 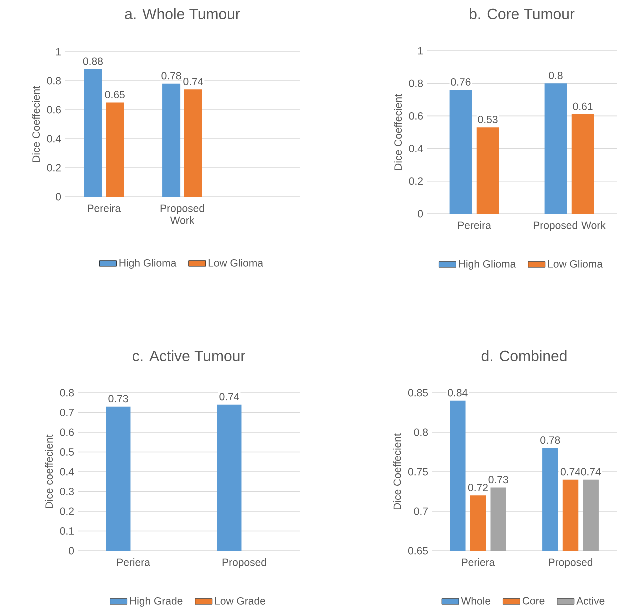 What do you see at coordinates (189, 356) in the screenshot?
I see `chart-title: c. Active Tumour` at bounding box center [189, 356].